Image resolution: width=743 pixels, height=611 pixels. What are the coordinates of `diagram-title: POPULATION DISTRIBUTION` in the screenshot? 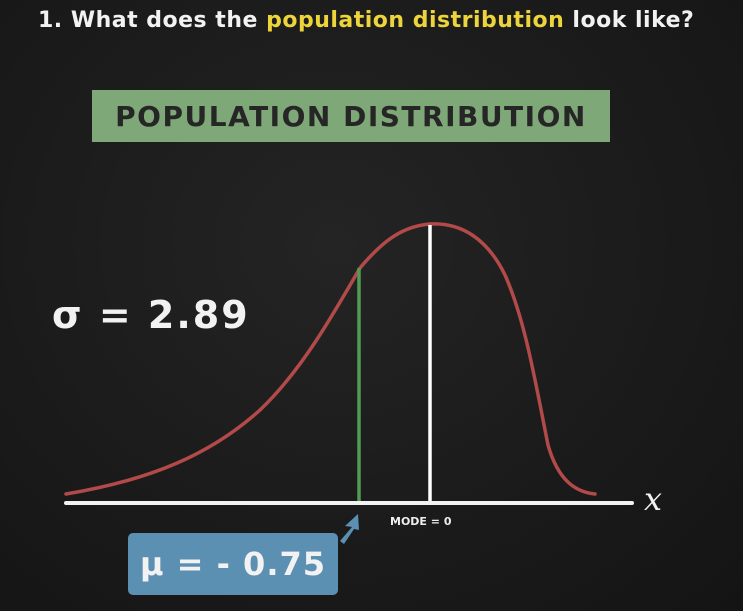 It's located at (351, 116).